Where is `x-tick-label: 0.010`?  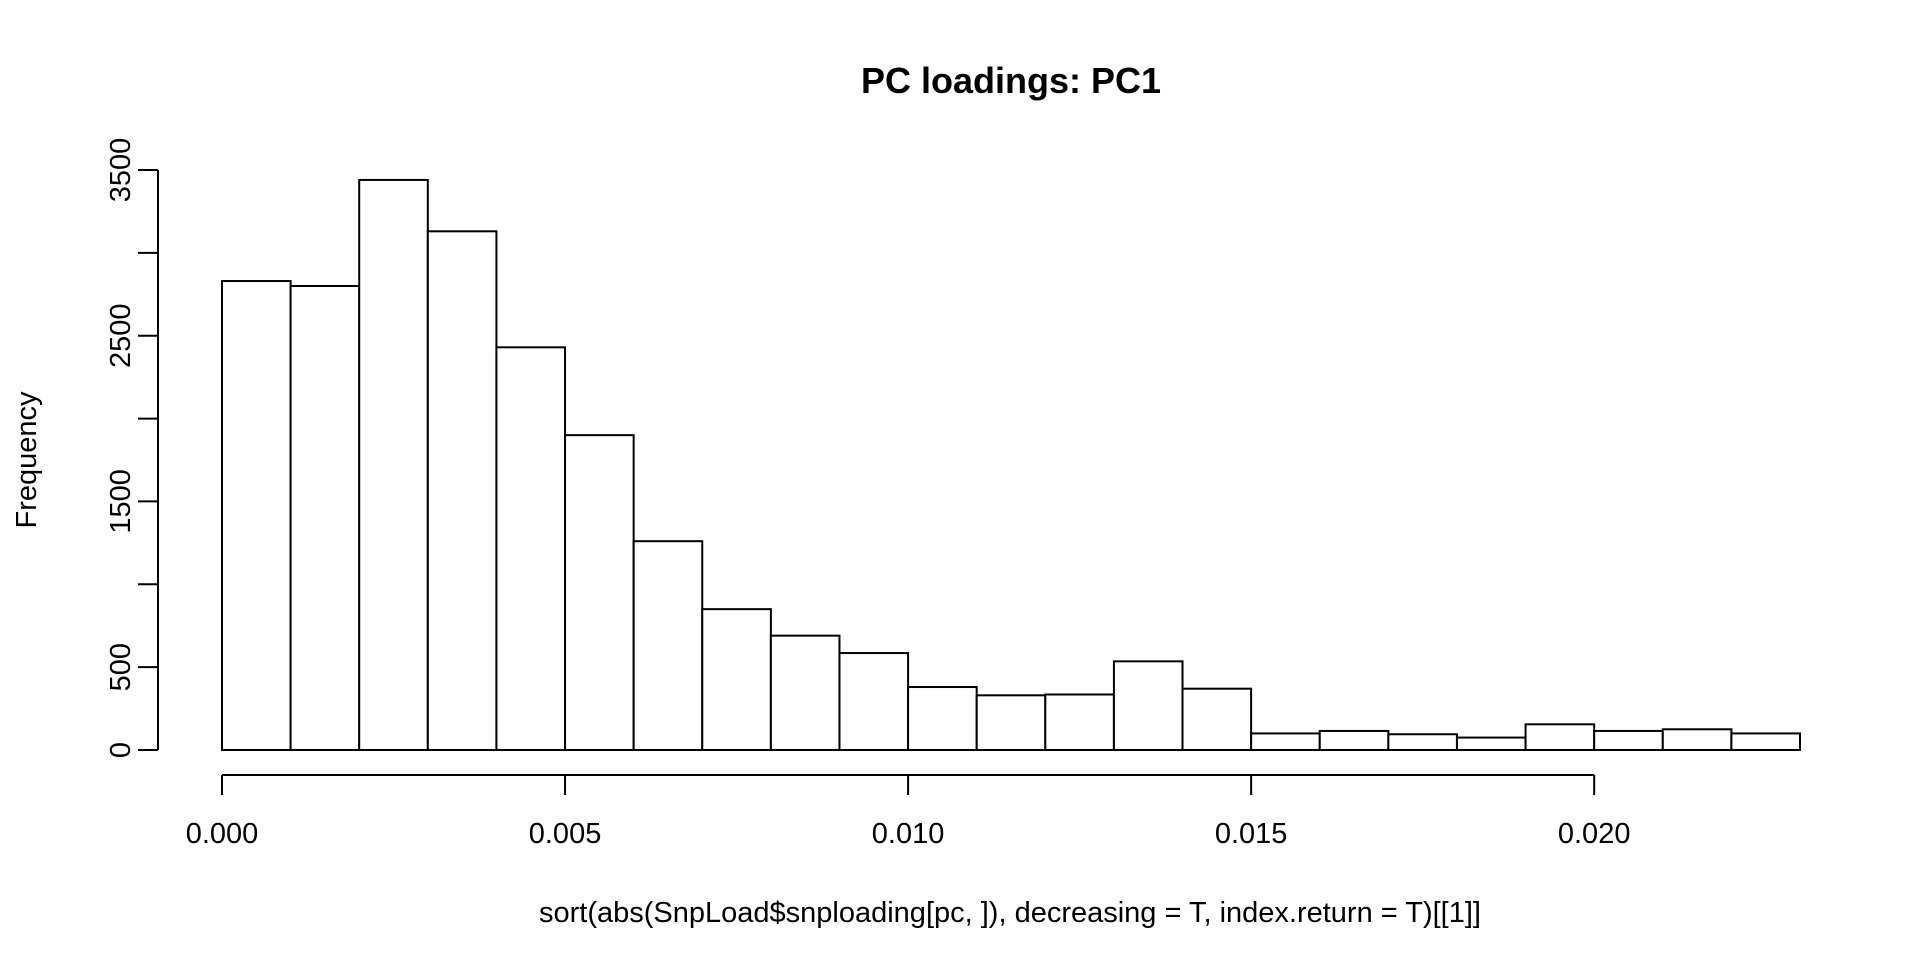
x-tick-label: 0.010 is located at coordinates (908, 834).